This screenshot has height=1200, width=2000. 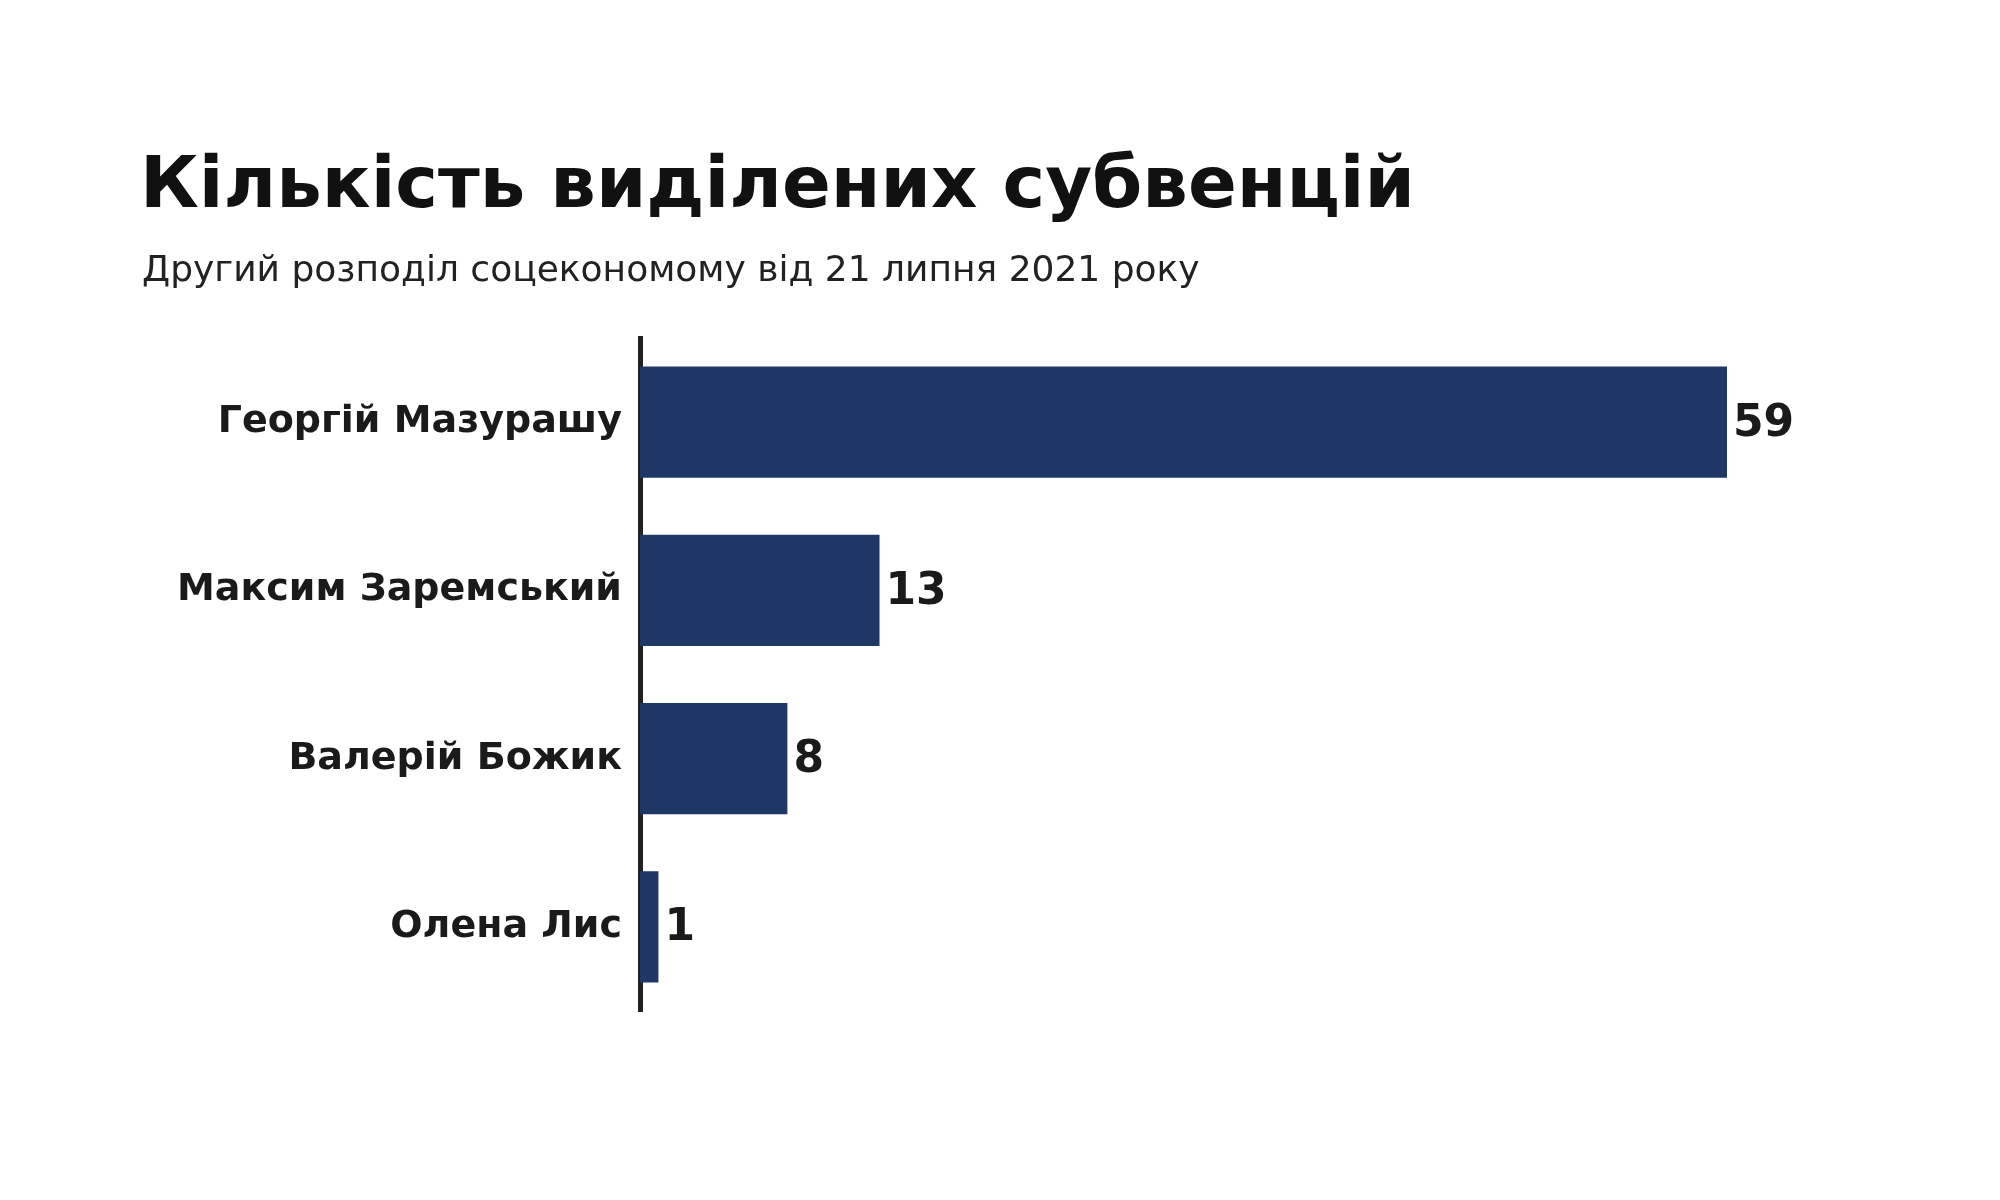 I want to click on data-label: 1, so click(x=680, y=925).